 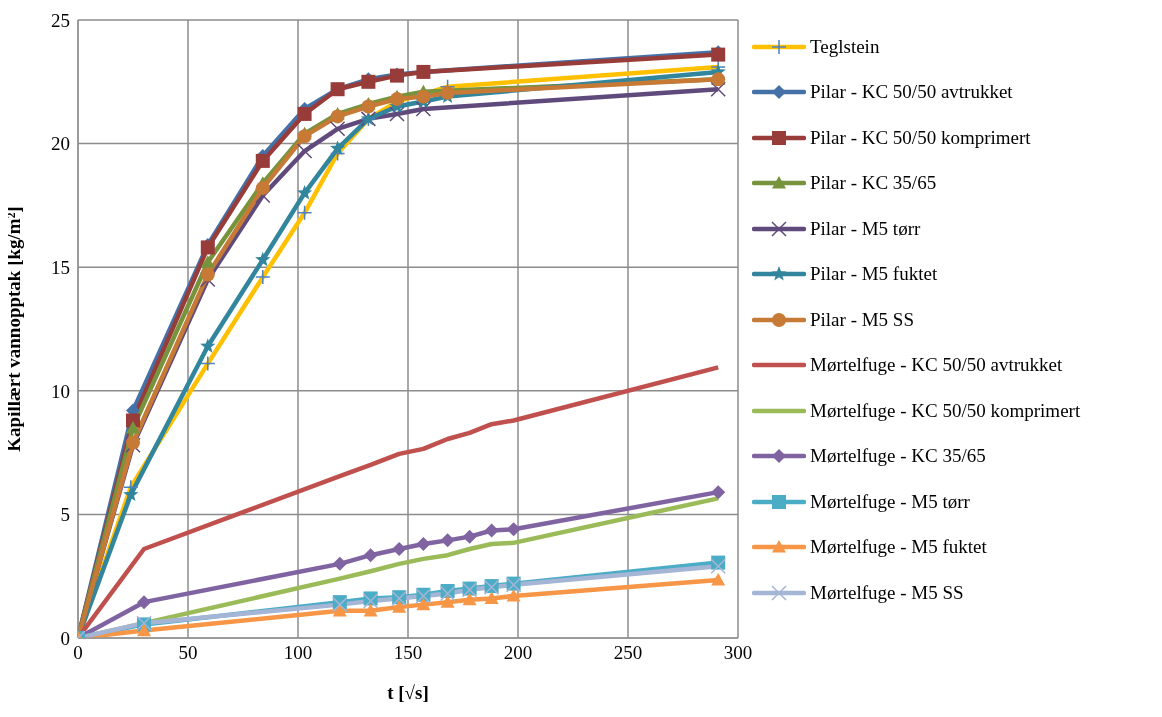 What do you see at coordinates (873, 183) in the screenshot?
I see `legend-label: Pilar - KC 35/65` at bounding box center [873, 183].